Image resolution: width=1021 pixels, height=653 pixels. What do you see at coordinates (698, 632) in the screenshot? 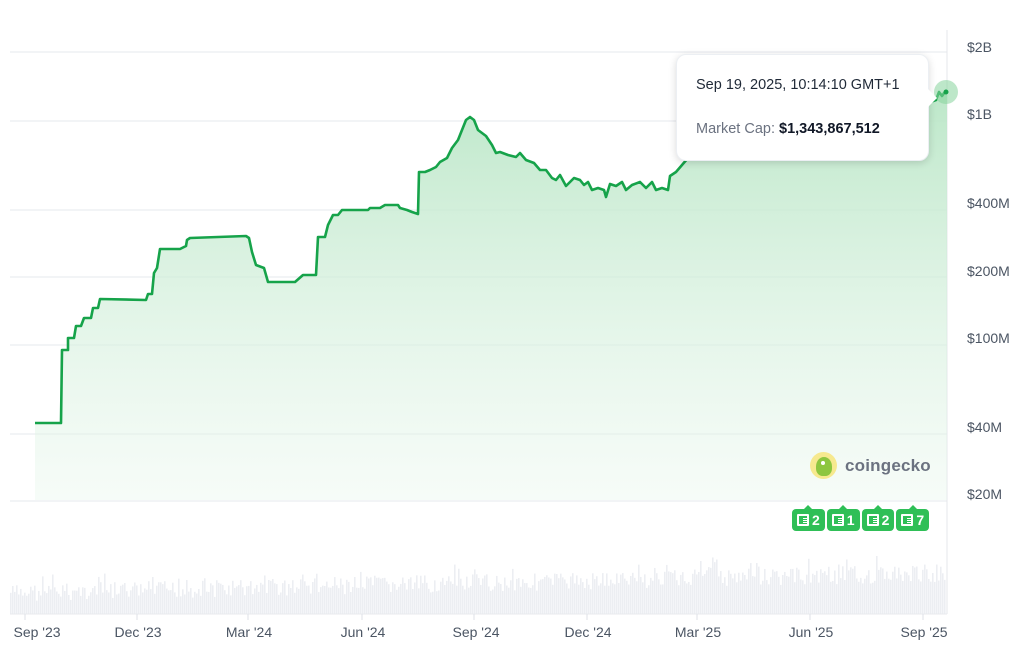
I see `x-tick-mar-25: Mar '25` at bounding box center [698, 632].